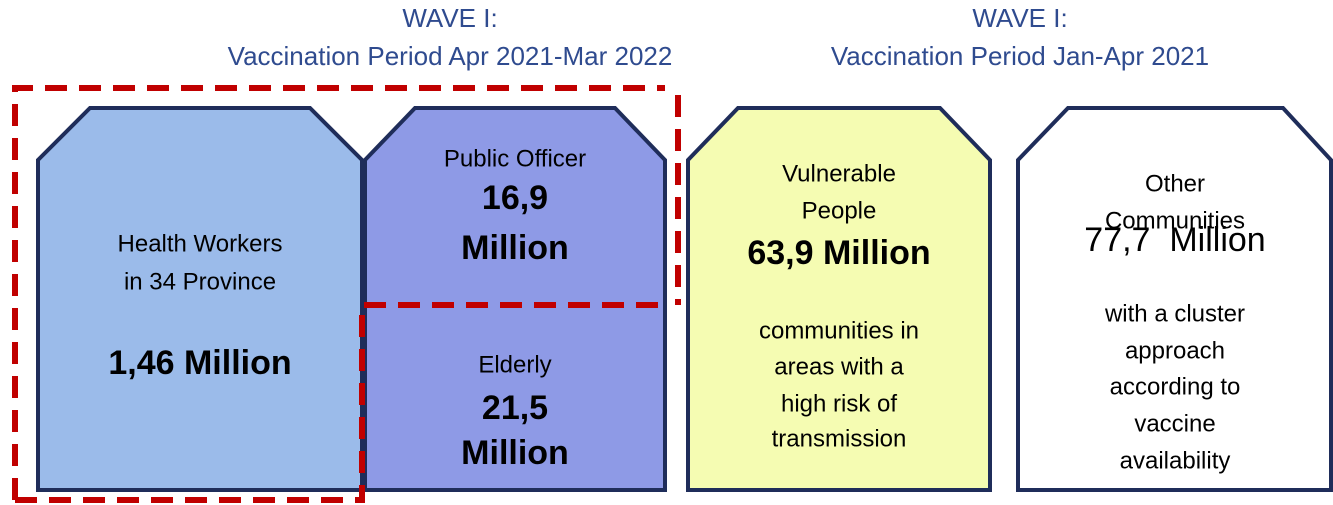  Describe the element at coordinates (1175, 350) in the screenshot. I see `box-text: approach` at that location.